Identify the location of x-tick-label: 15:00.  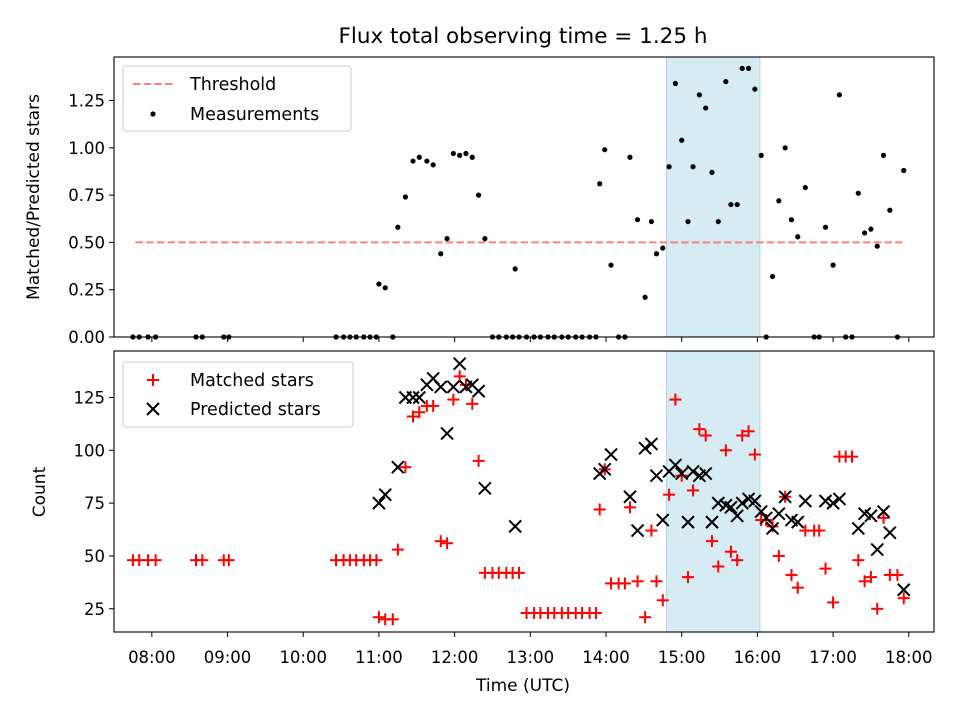
(682, 657).